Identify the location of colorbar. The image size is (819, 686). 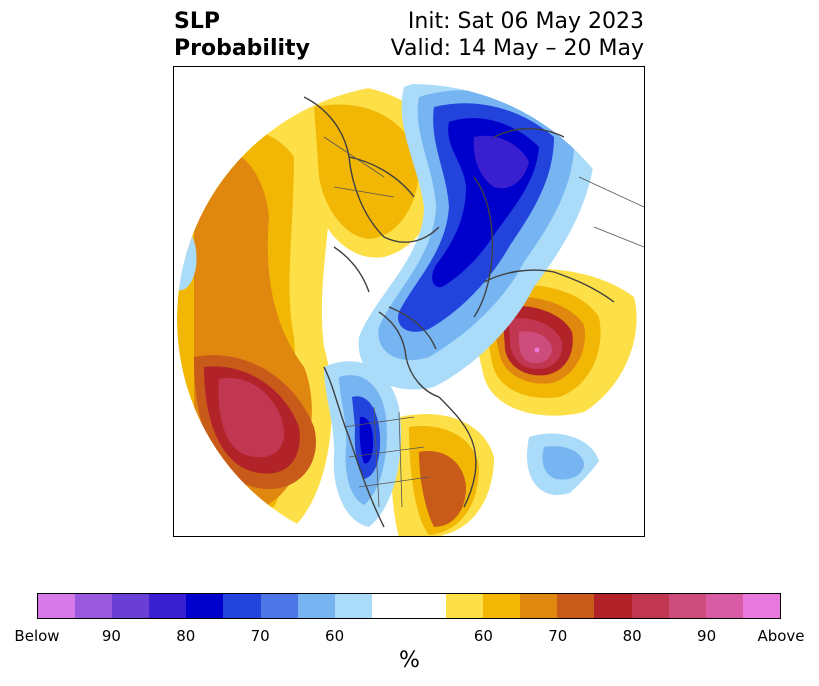
(409, 606).